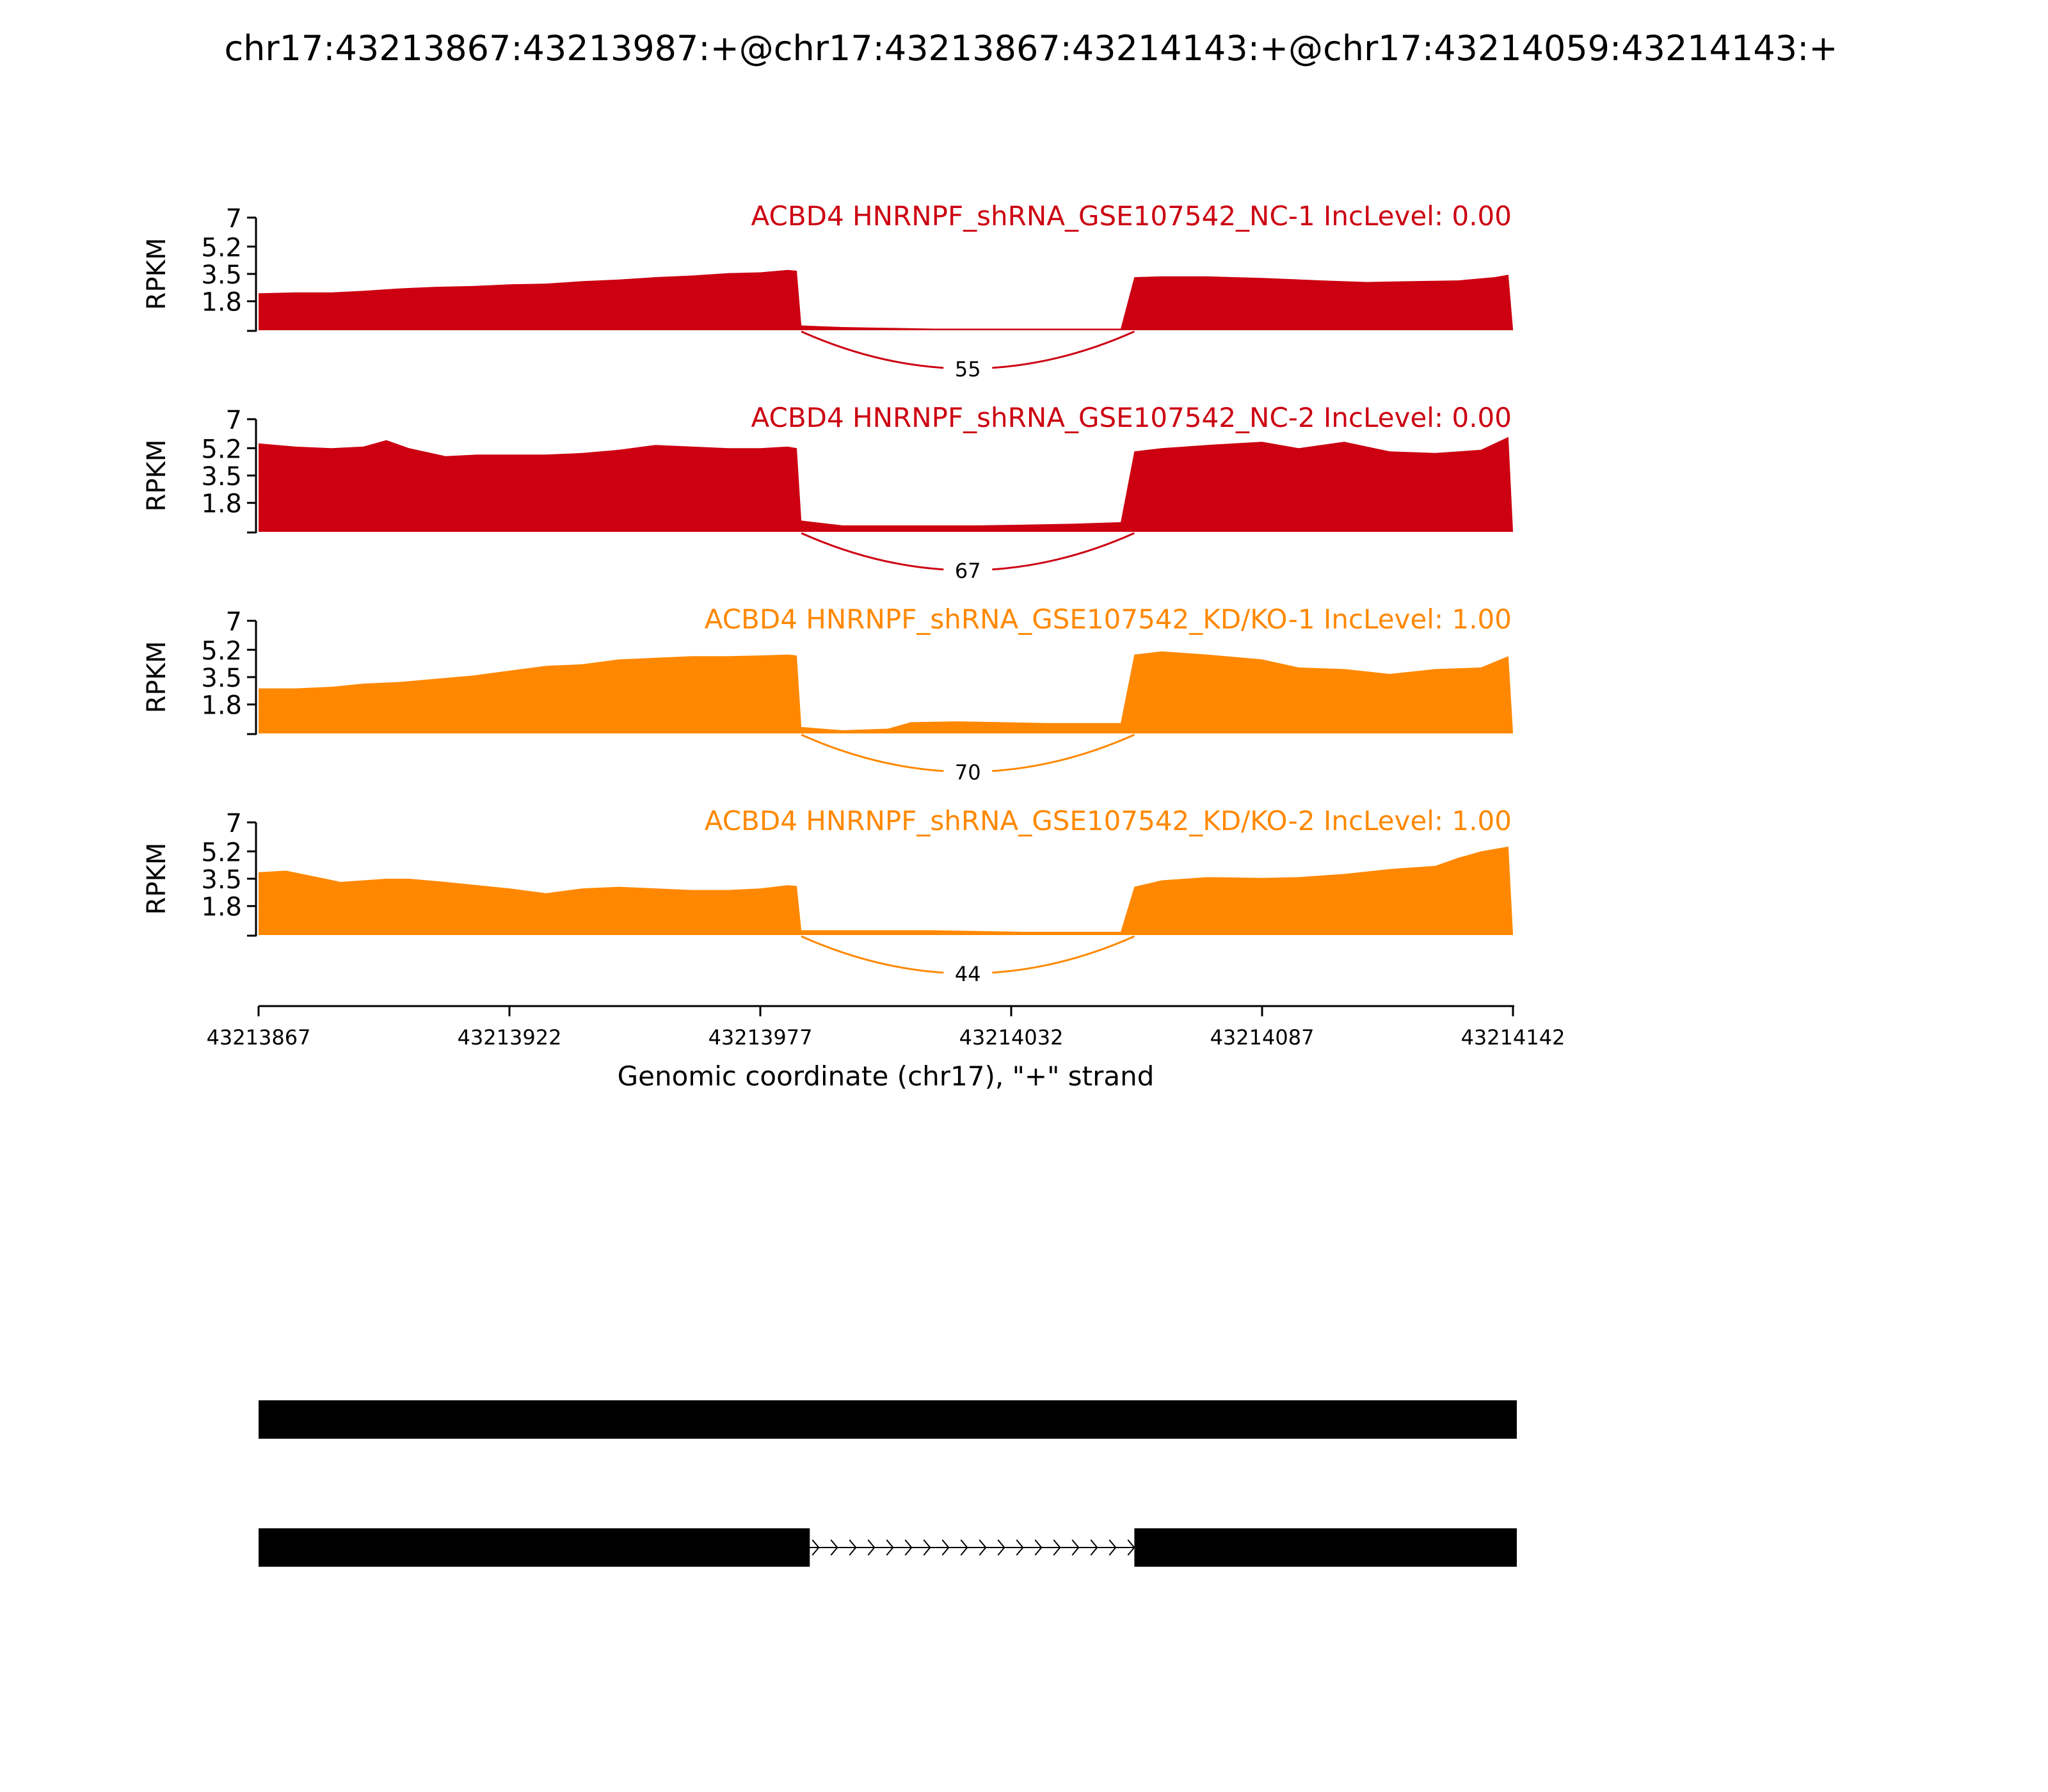 The height and width of the screenshot is (1792, 2048). I want to click on junction-count: 70, so click(968, 772).